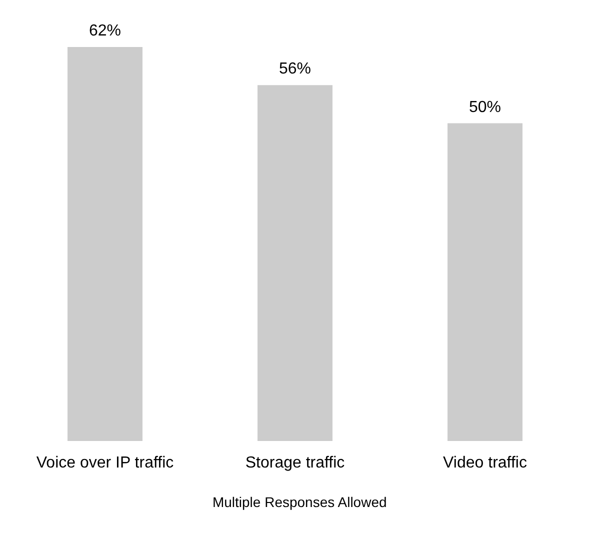 The height and width of the screenshot is (542, 600). Describe the element at coordinates (485, 463) in the screenshot. I see `x-tick-label: Video traffic` at that location.